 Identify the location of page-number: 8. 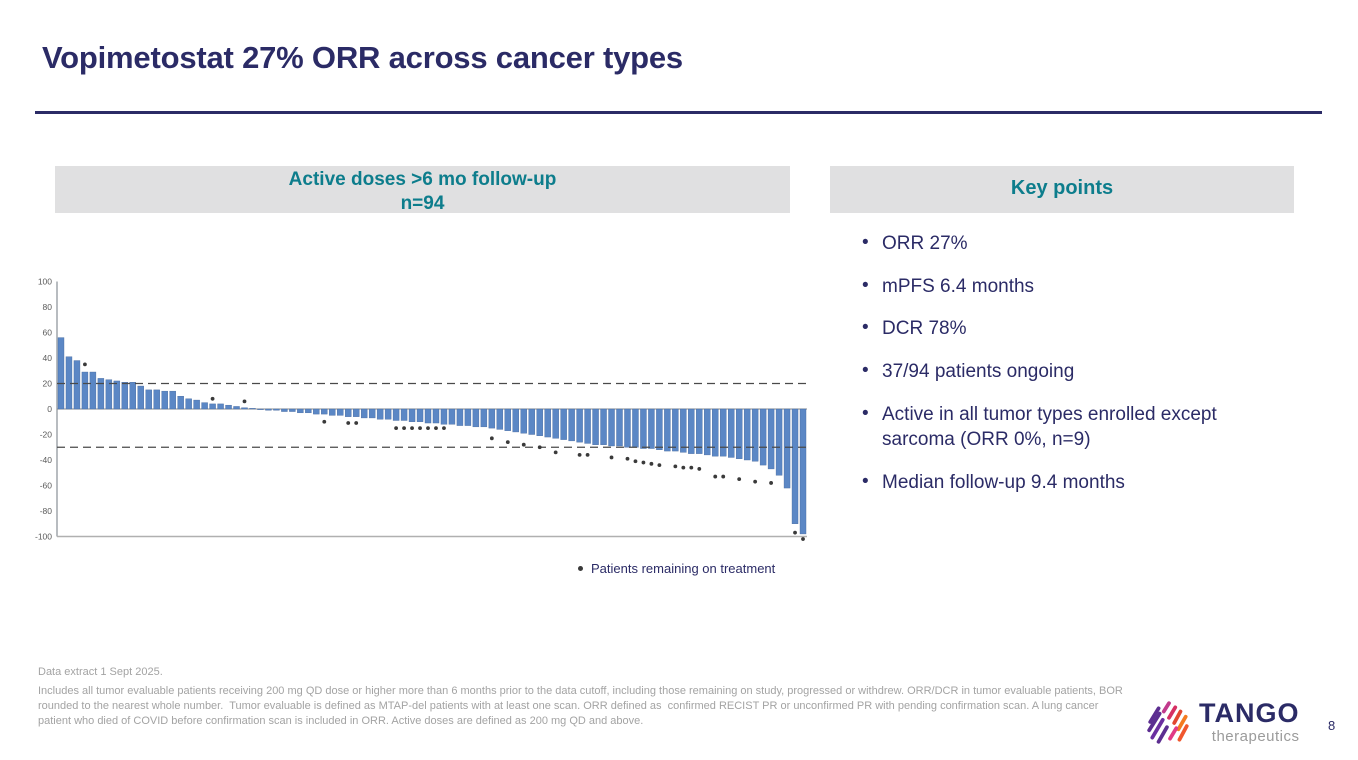
(1332, 725).